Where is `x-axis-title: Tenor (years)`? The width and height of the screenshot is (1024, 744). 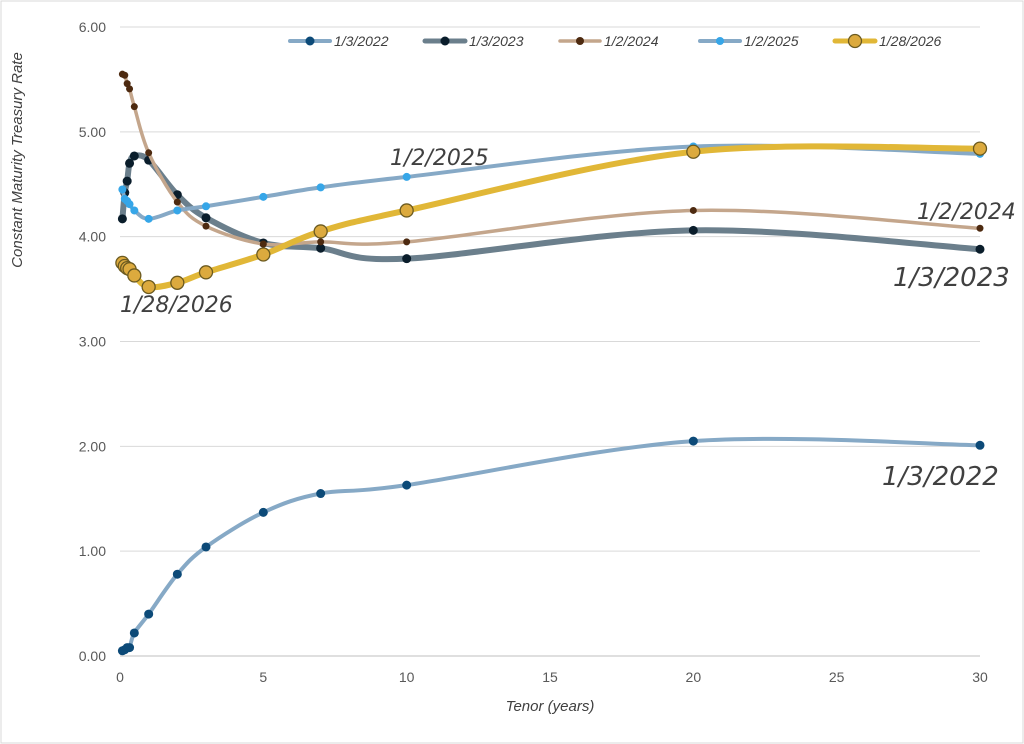 x-axis-title: Tenor (years) is located at coordinates (550, 706).